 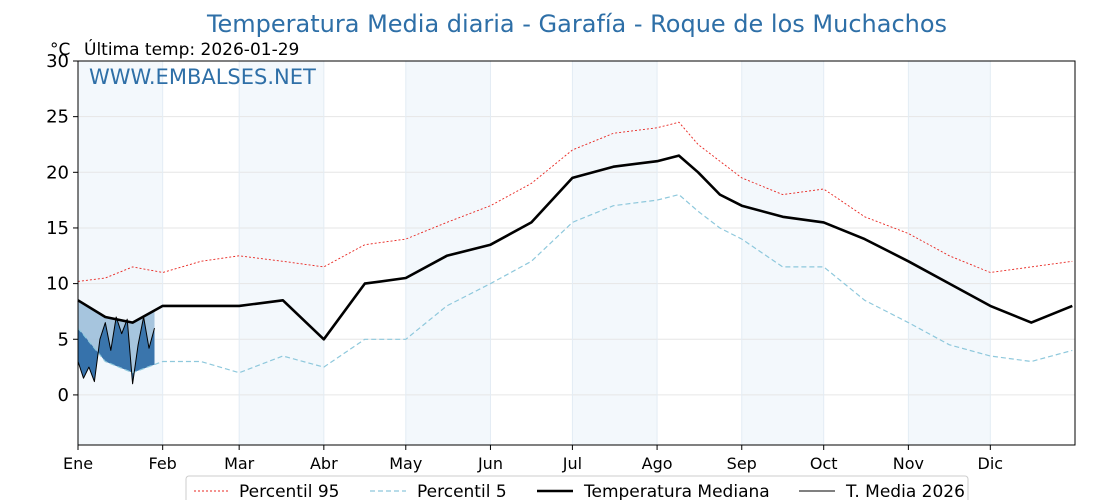 I want to click on x-tick-label: Feb, so click(x=163, y=463).